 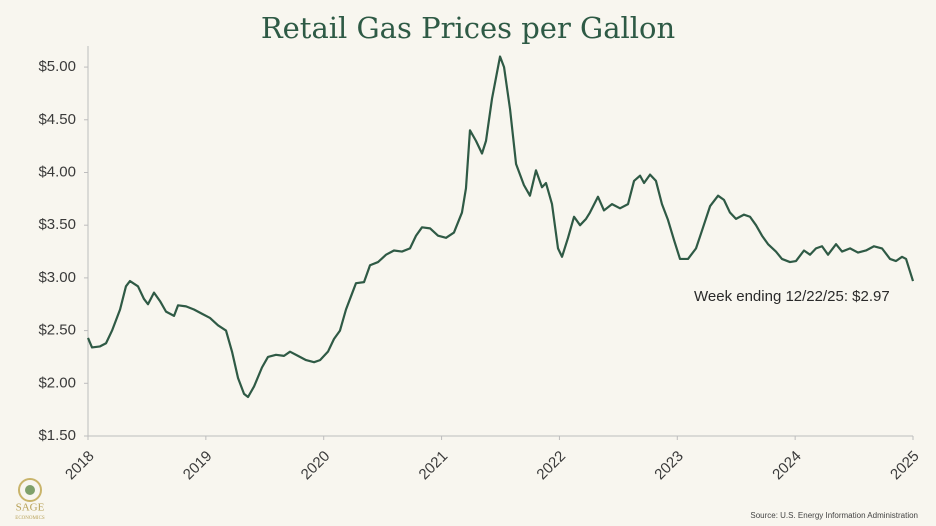 I want to click on y-tick-label: $2.50, so click(x=57, y=330).